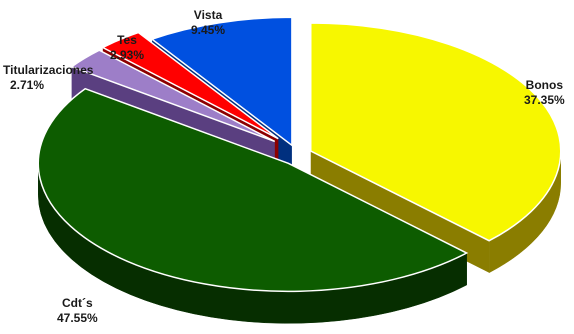  I want to click on label-cdts-value: 47.55%, so click(77, 318).